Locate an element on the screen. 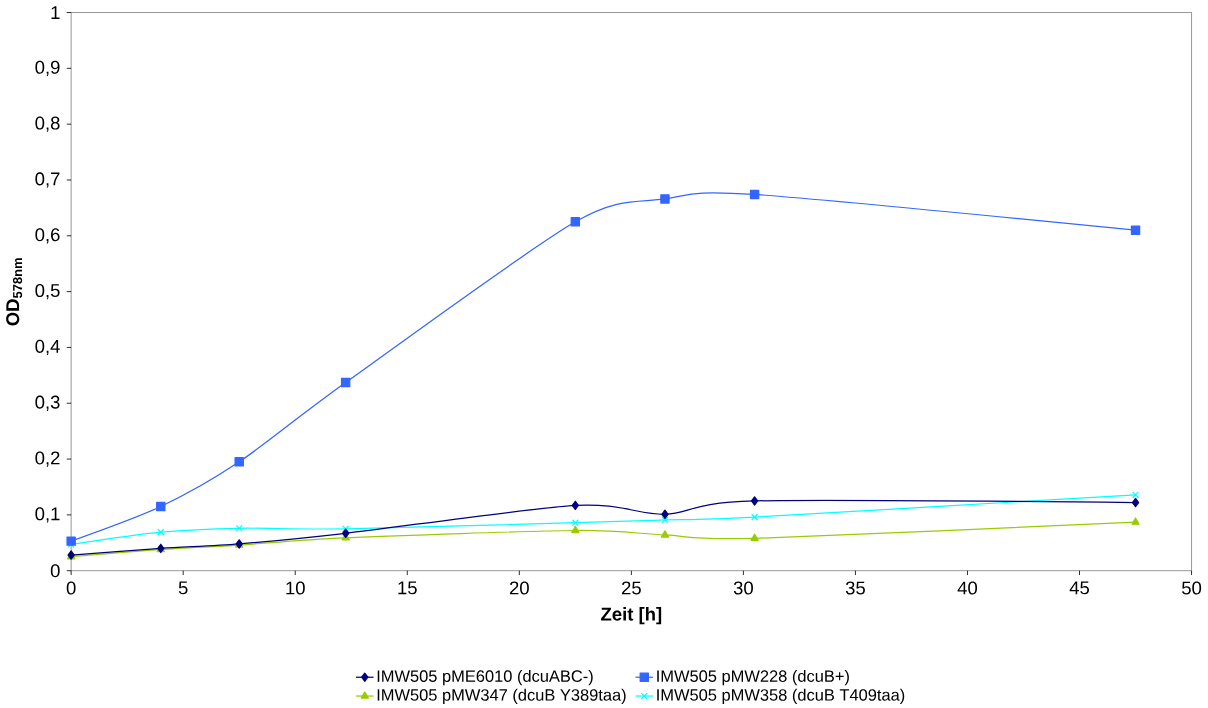 This screenshot has width=1208, height=708. y-tick-label: 1 is located at coordinates (55, 13).